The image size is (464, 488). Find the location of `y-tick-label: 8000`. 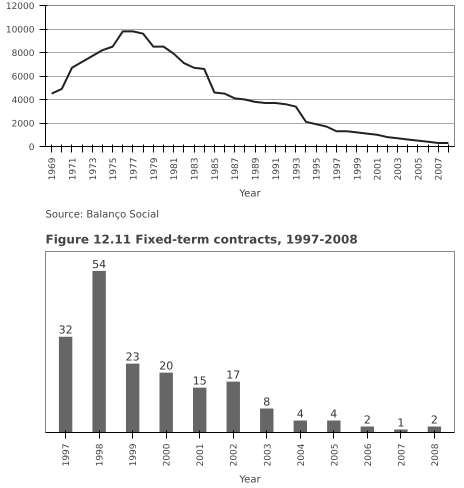

y-tick-label: 8000 is located at coordinates (23, 54).